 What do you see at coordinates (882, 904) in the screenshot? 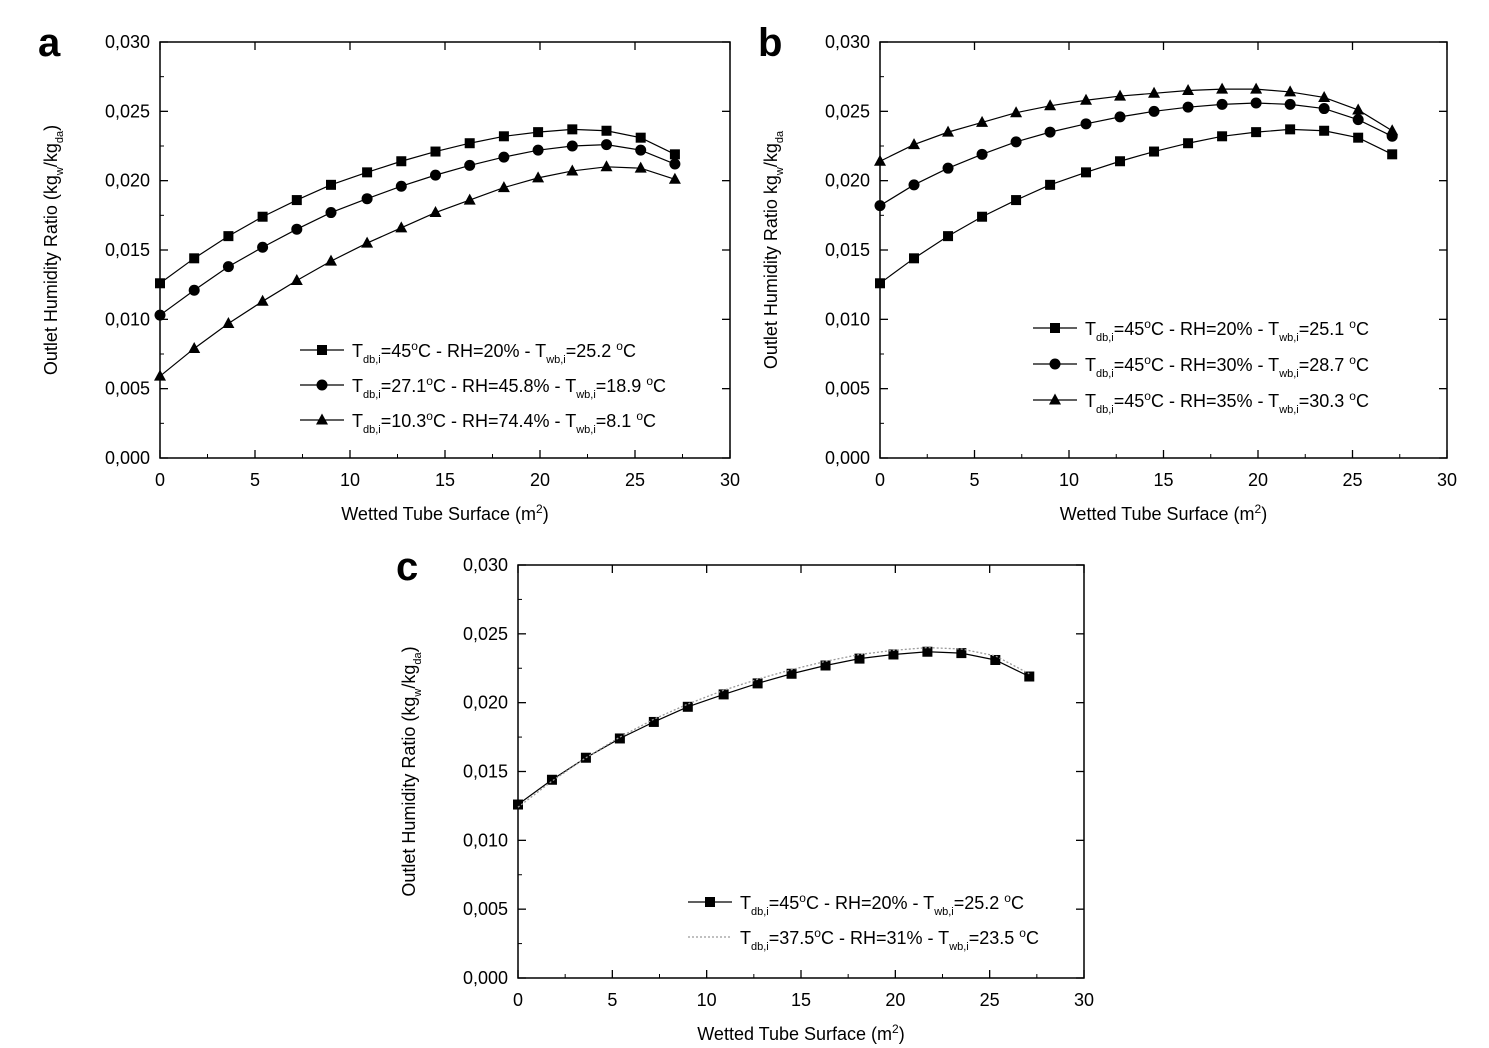
I see `legend-label: Tdb,i=45oC - RH=20% - Twb,i=25.2 oC` at bounding box center [882, 904].